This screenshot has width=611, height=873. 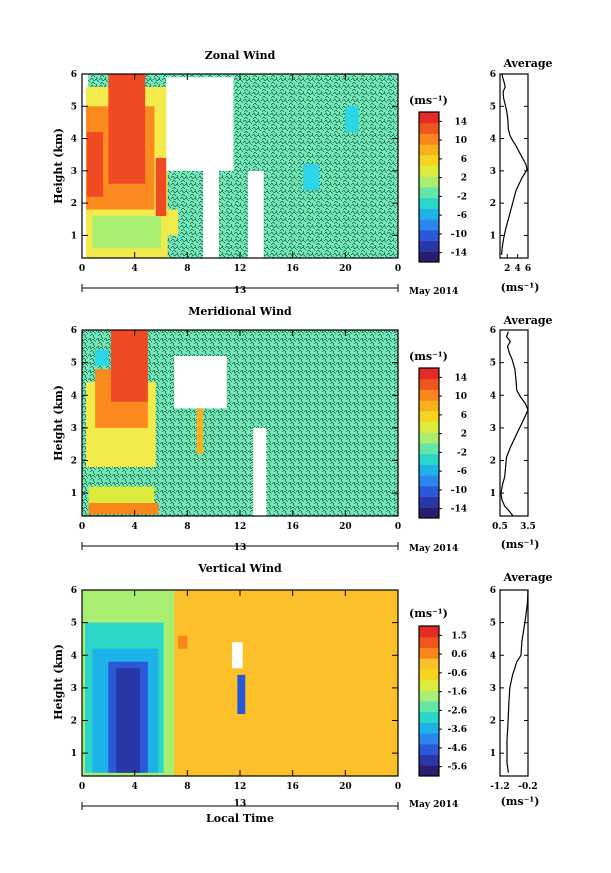 What do you see at coordinates (240, 55) in the screenshot?
I see `panel-title: Zonal Wind` at bounding box center [240, 55].